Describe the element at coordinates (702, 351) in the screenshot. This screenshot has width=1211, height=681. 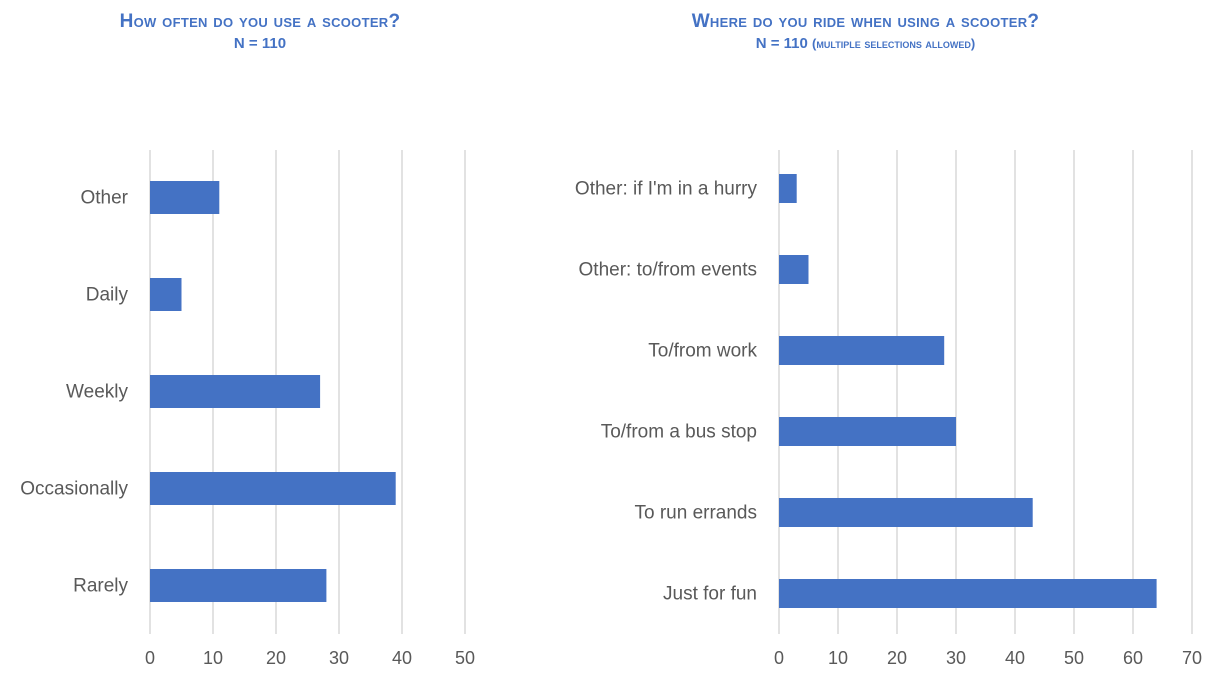
I see `category-label: To/from work` at that location.